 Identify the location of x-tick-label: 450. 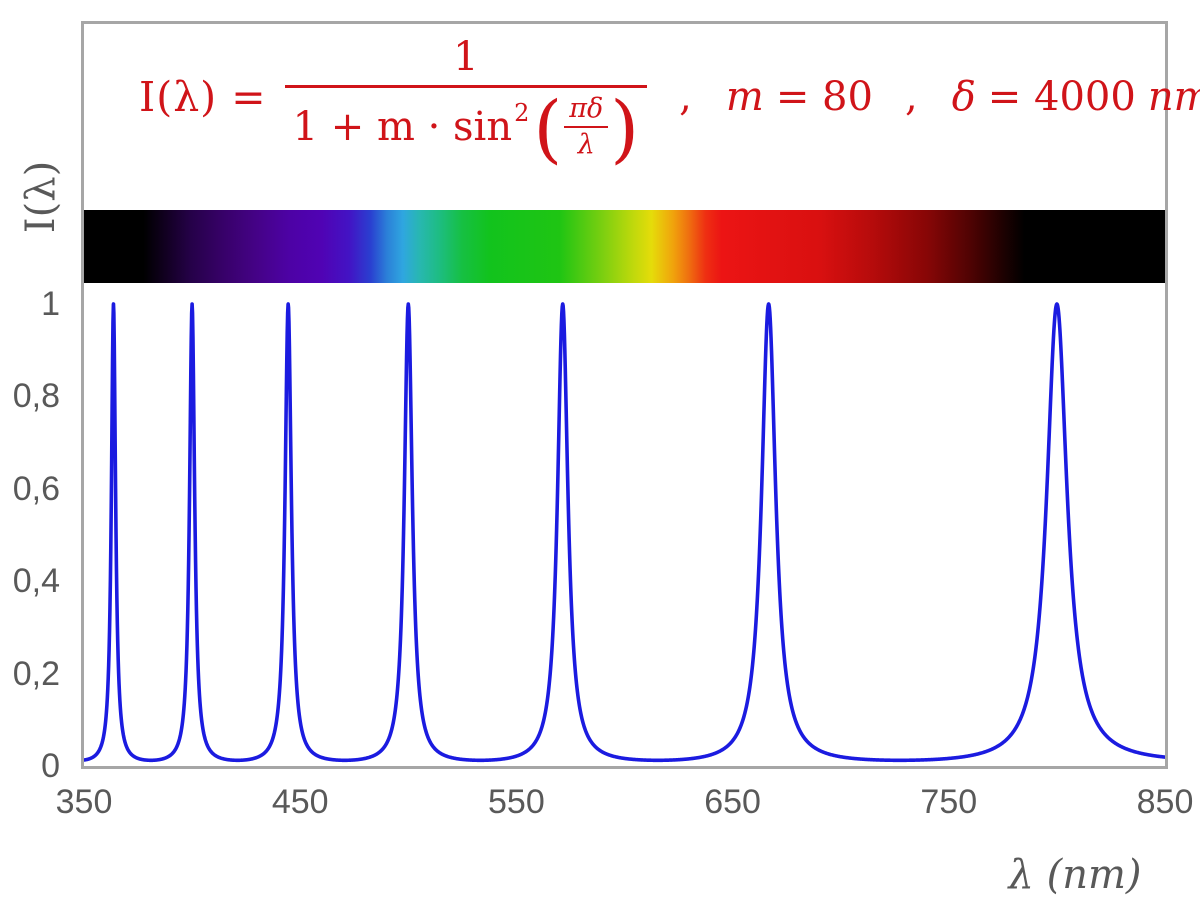
(300, 802).